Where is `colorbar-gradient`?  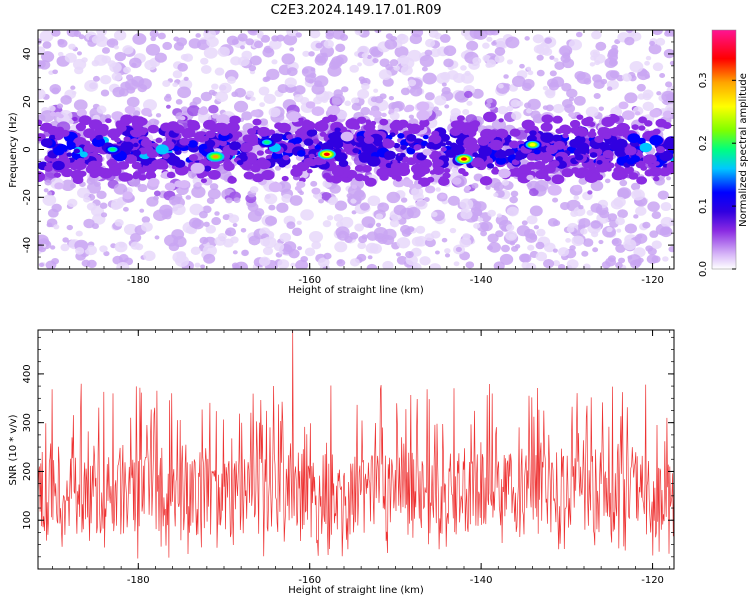
colorbar-gradient is located at coordinates (724, 149).